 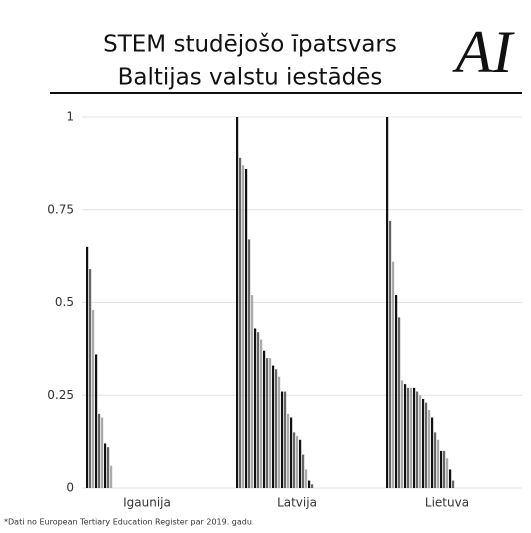 What do you see at coordinates (447, 503) in the screenshot?
I see `x-tick-label: Lietuva` at bounding box center [447, 503].